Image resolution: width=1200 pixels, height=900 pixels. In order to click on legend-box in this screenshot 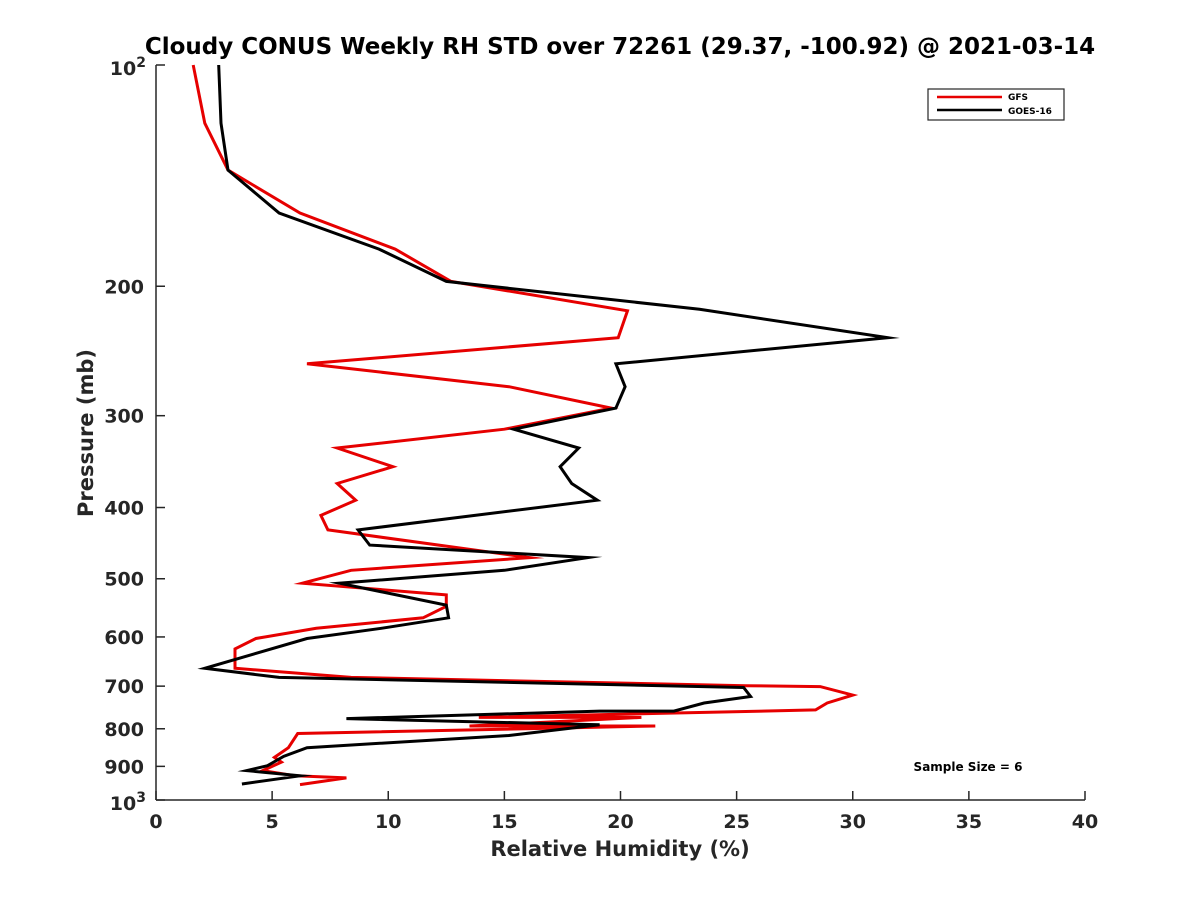, I will do `click(996, 104)`.